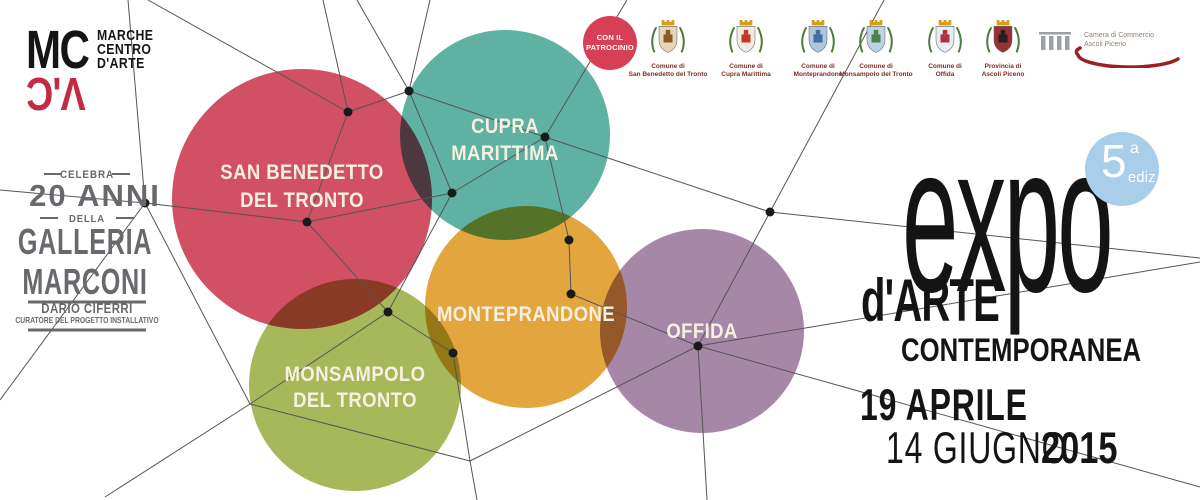 This screenshot has height=500, width=1200. I want to click on della-text: DELLA, so click(87, 220).